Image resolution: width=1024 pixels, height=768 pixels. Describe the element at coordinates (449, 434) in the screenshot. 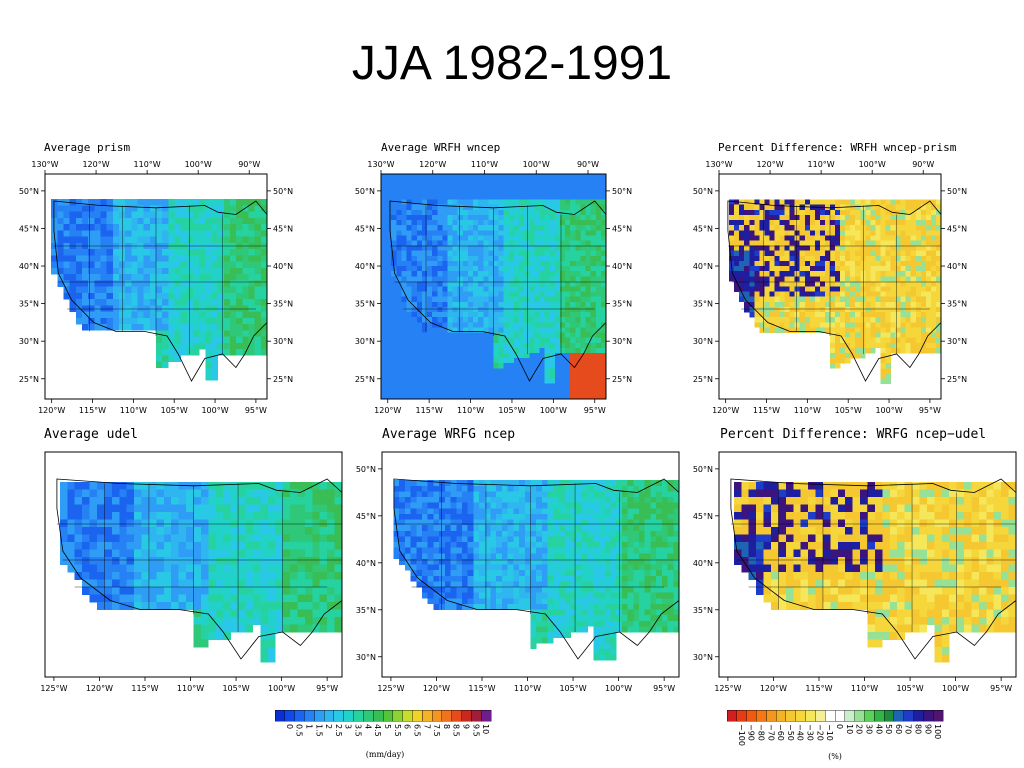

I see `panel-title-average-wrfg-ncep: Average WRFG ncep` at that location.